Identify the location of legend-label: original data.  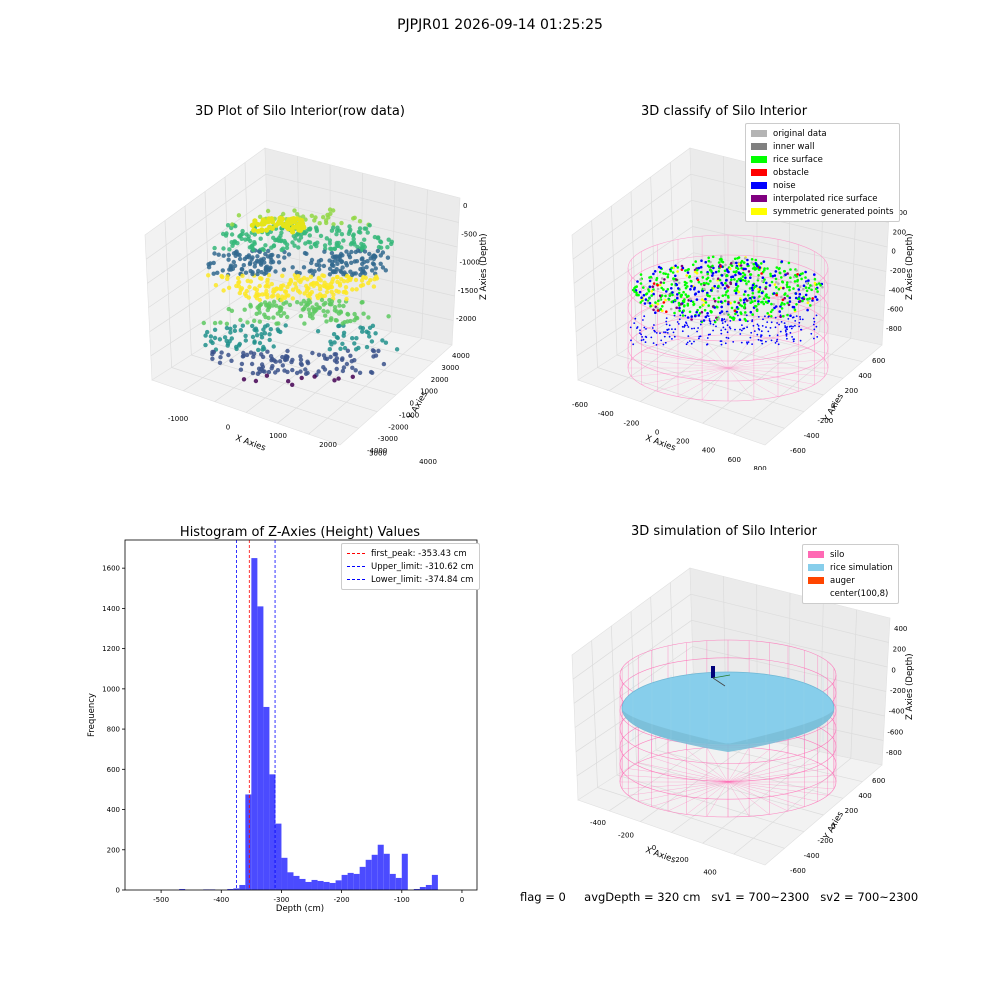
(800, 133).